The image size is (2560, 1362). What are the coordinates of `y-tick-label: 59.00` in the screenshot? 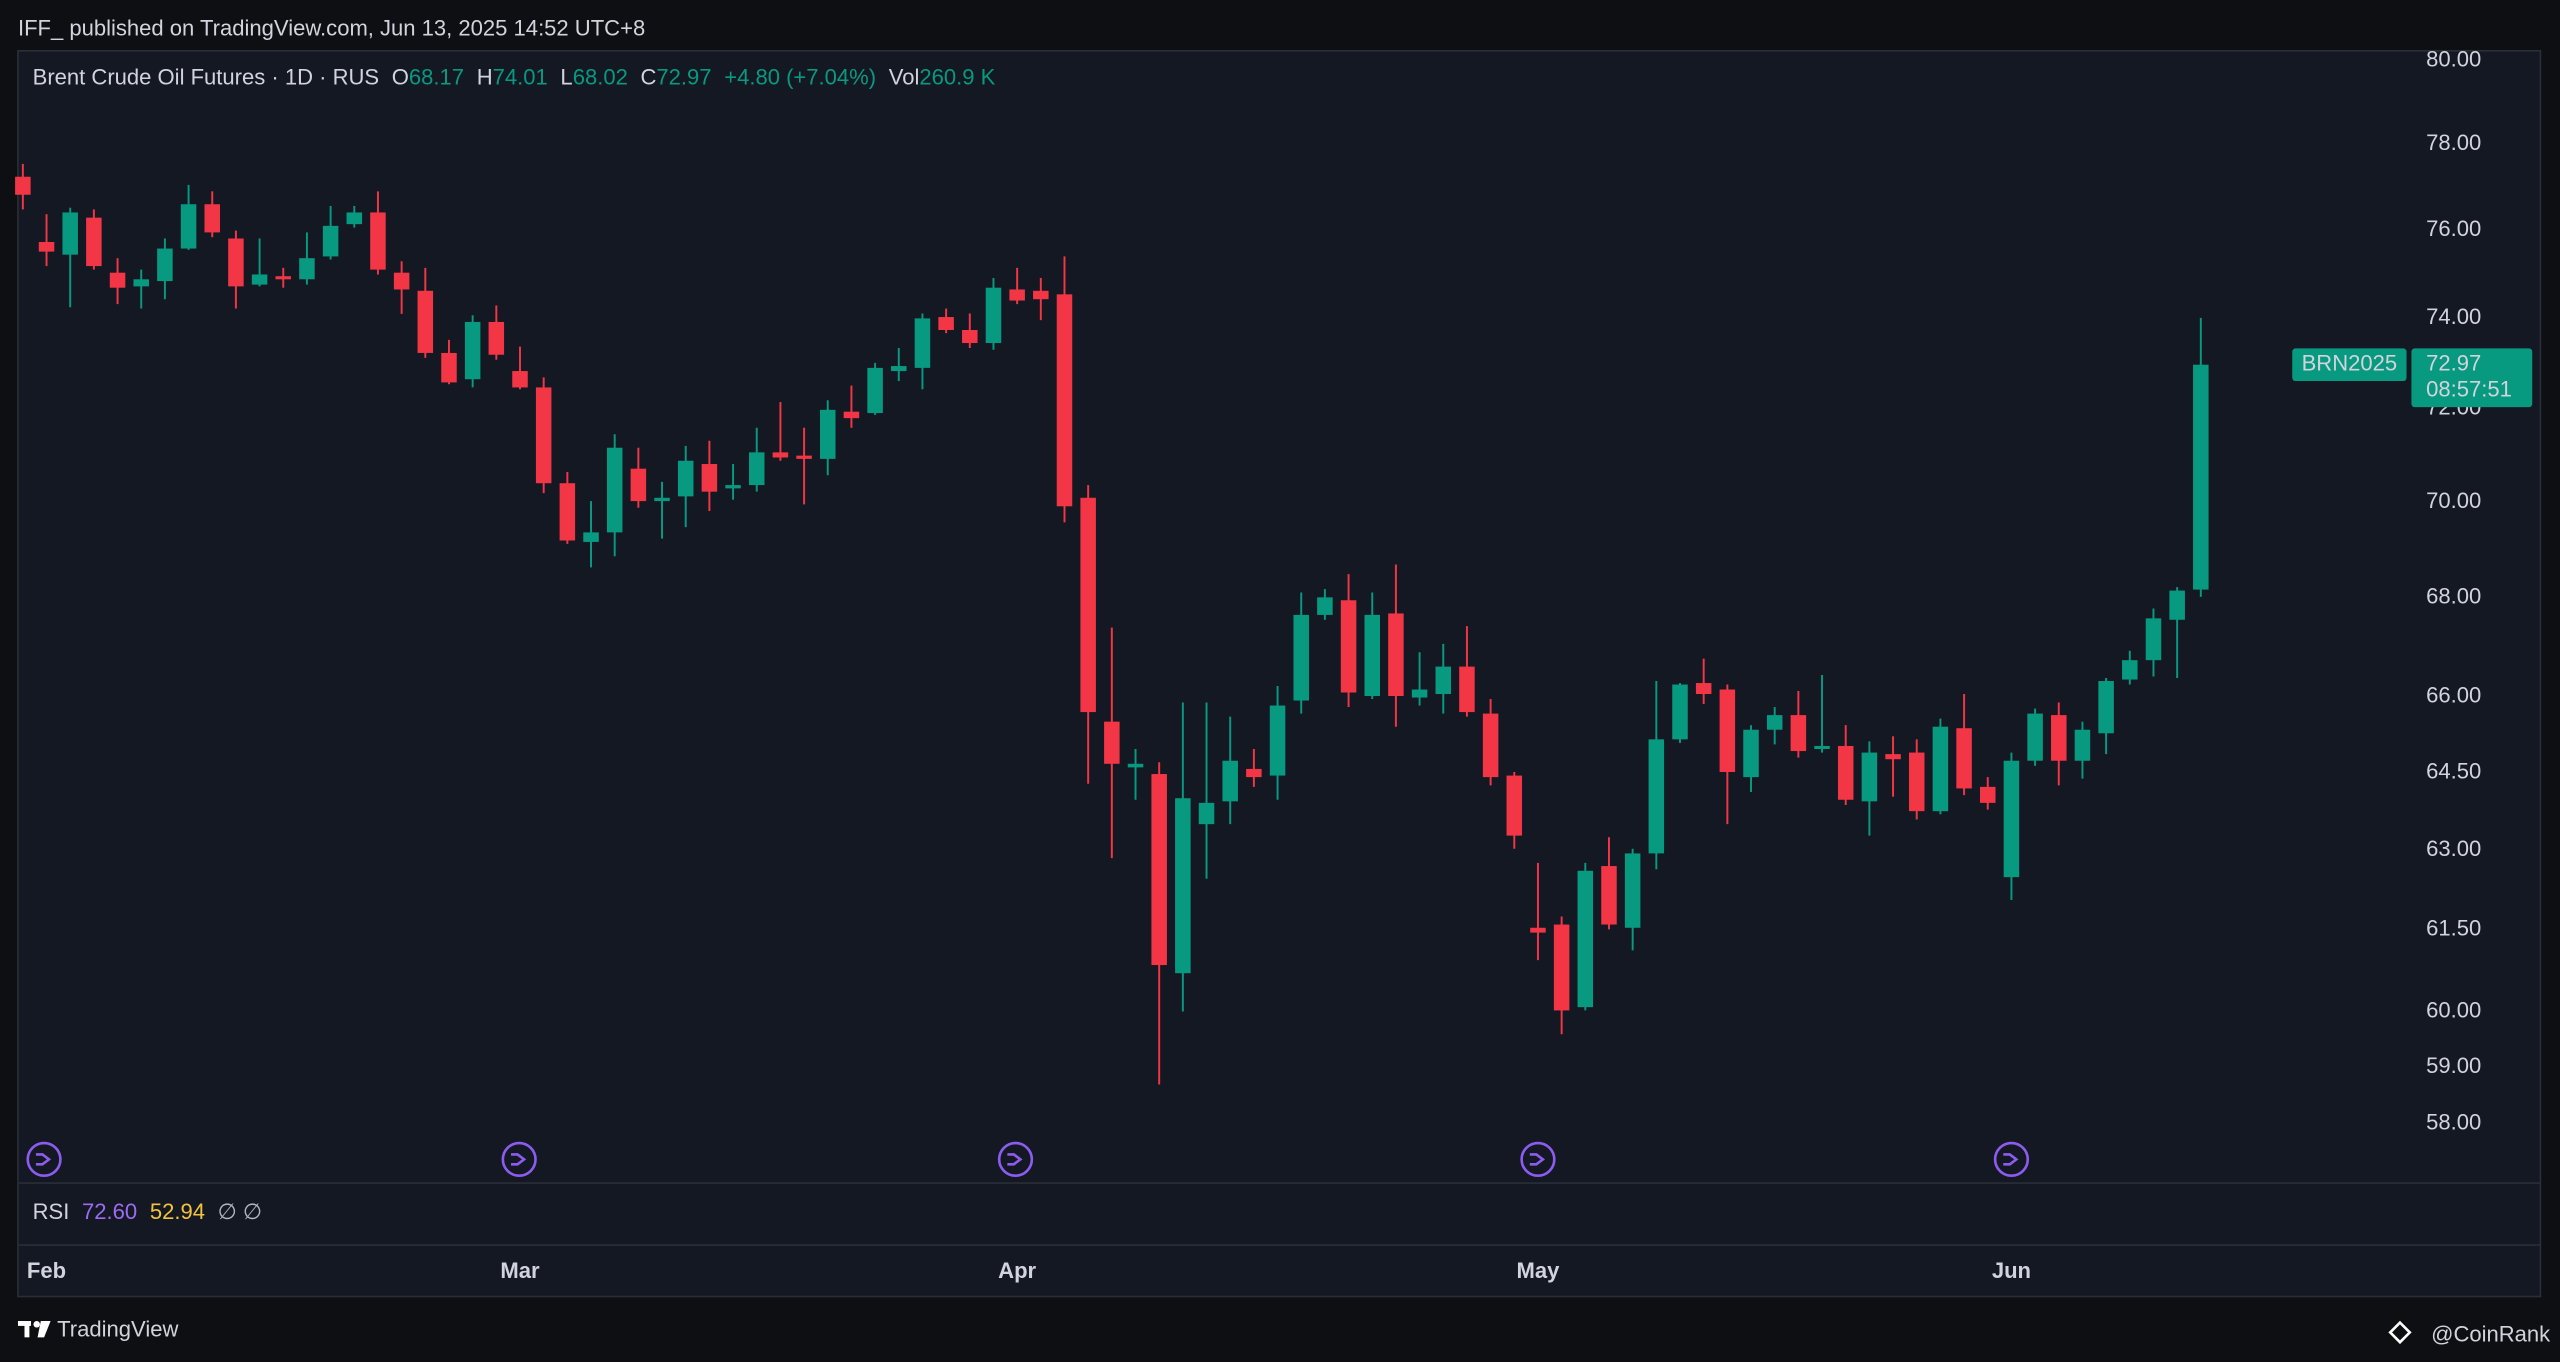 It's located at (2453, 1065).